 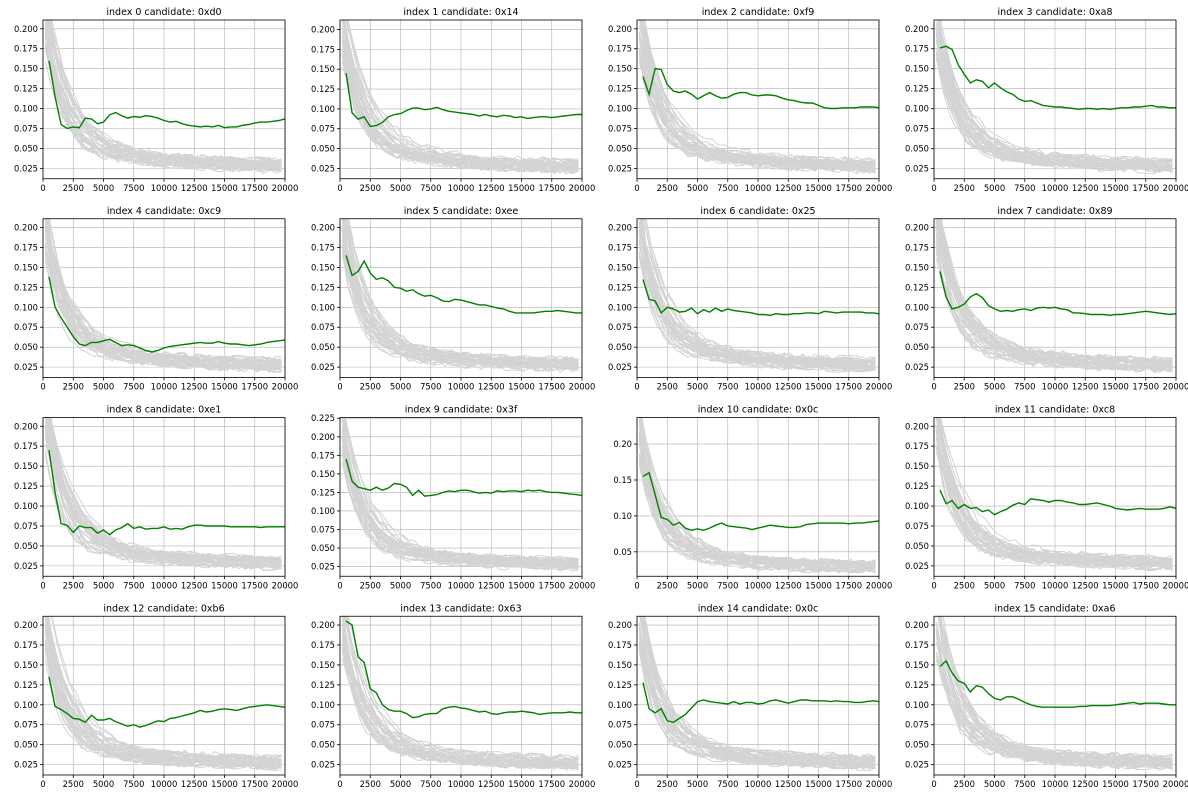 What do you see at coordinates (758, 608) in the screenshot?
I see `subplot-title: index 14 candidate: 0x0c` at bounding box center [758, 608].